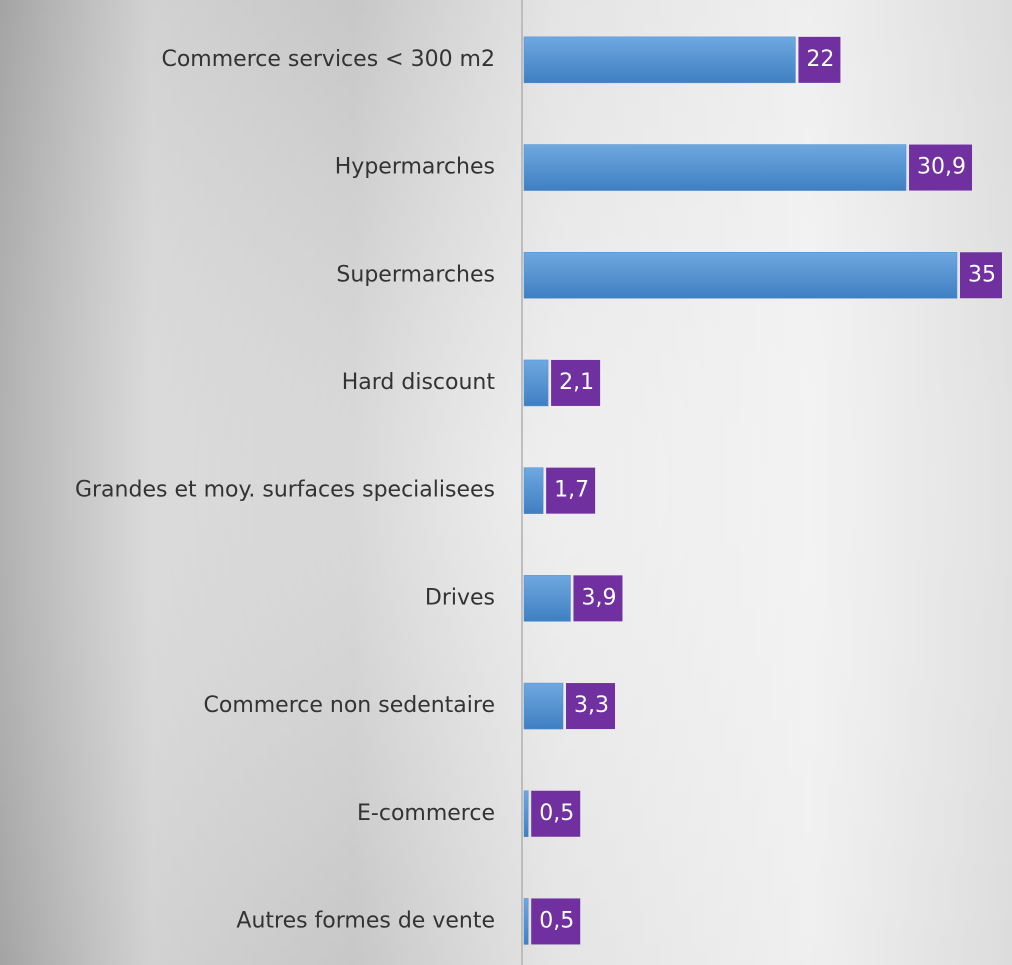 The height and width of the screenshot is (965, 1012). What do you see at coordinates (460, 597) in the screenshot?
I see `category-label: Drives` at bounding box center [460, 597].